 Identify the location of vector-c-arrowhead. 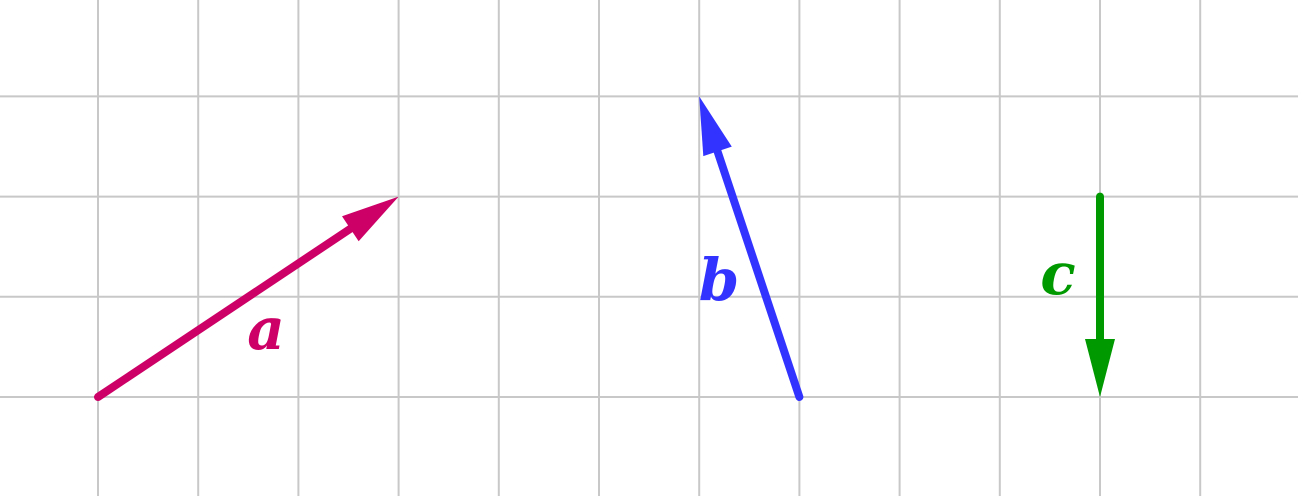
(1100, 368).